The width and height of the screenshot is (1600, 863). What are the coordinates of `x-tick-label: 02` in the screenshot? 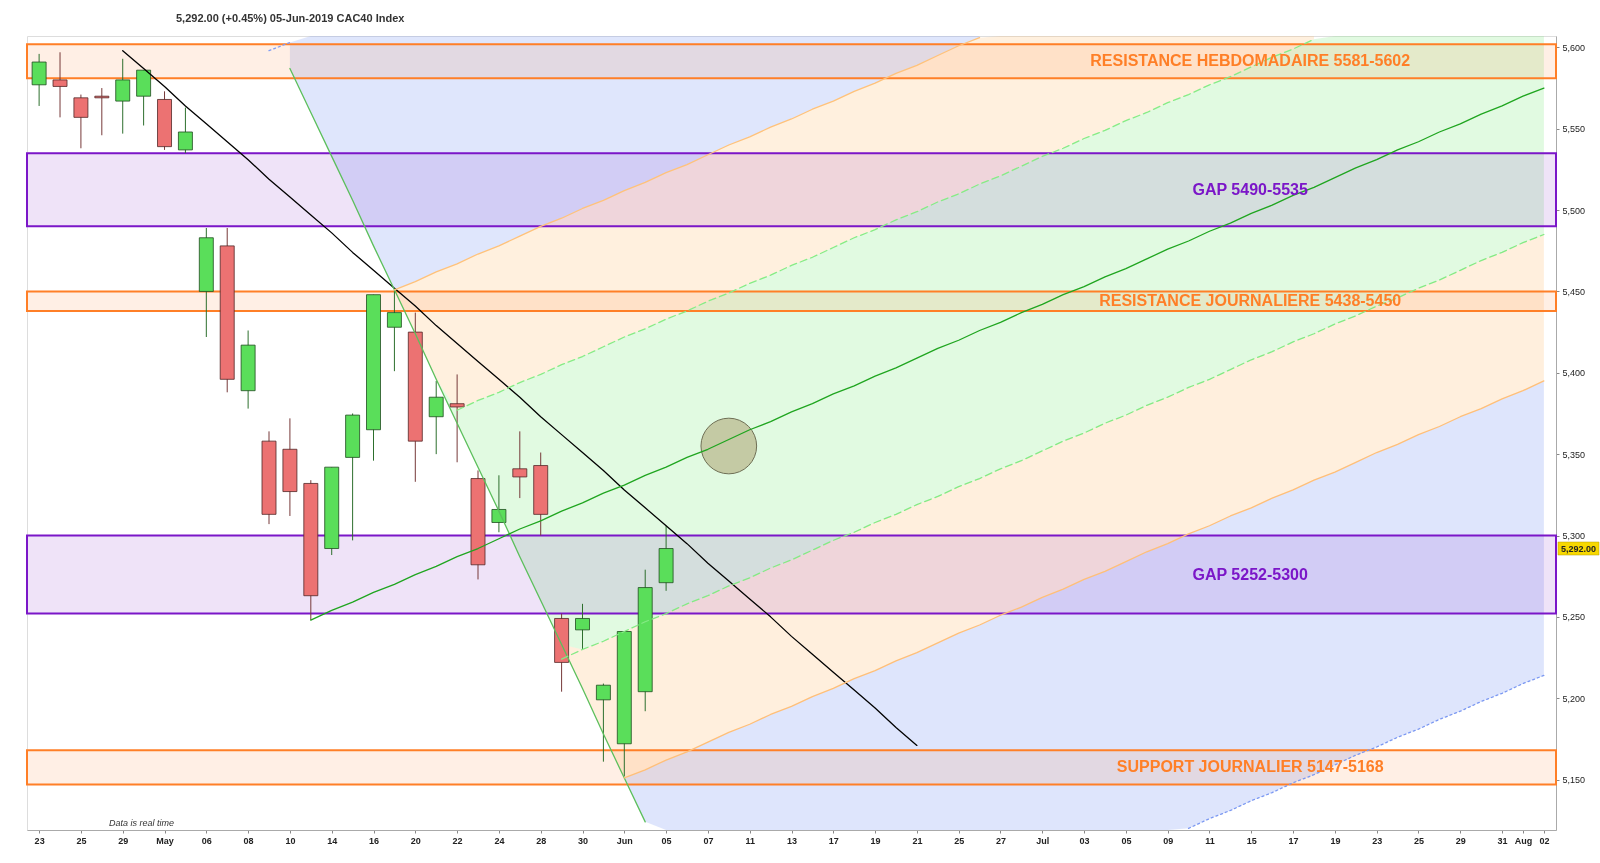 It's located at (1544, 840).